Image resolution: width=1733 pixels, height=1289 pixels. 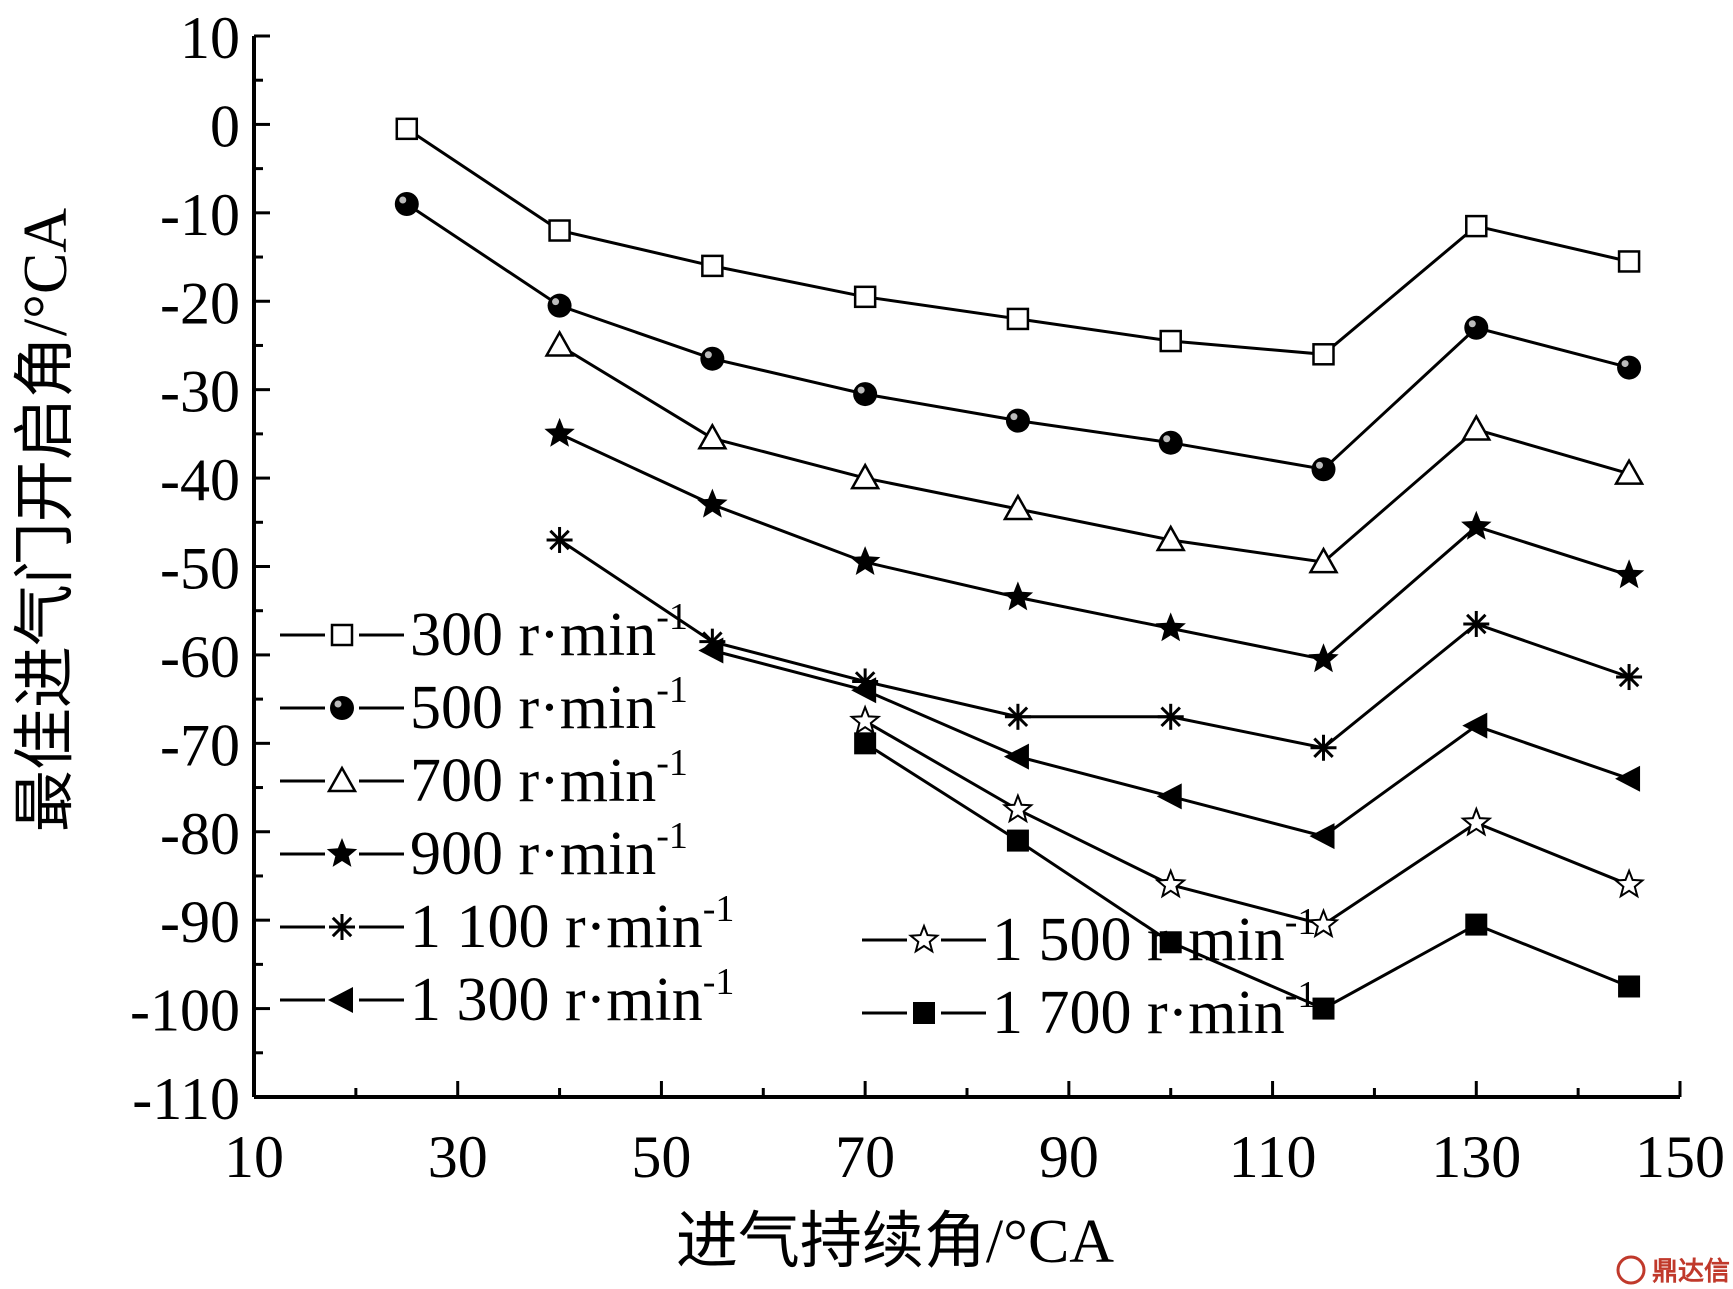 I want to click on x-tick-label: 130, so click(x=1476, y=1157).